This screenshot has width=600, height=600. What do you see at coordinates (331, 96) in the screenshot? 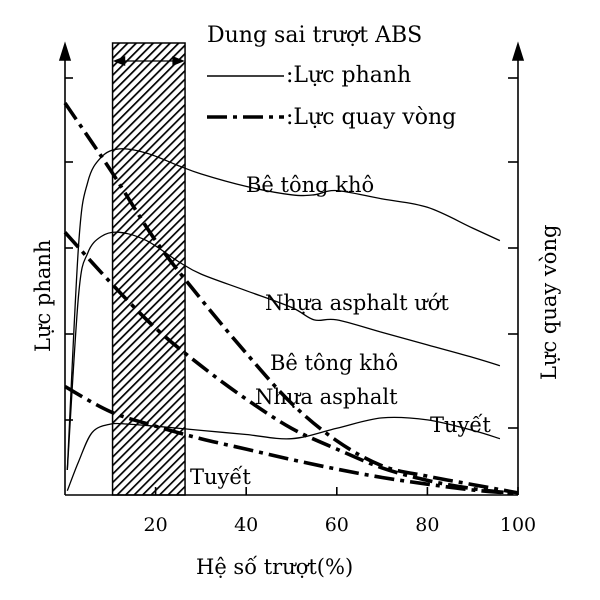
I see `legend: :Lực phanh :Lực quay vòng` at bounding box center [331, 96].